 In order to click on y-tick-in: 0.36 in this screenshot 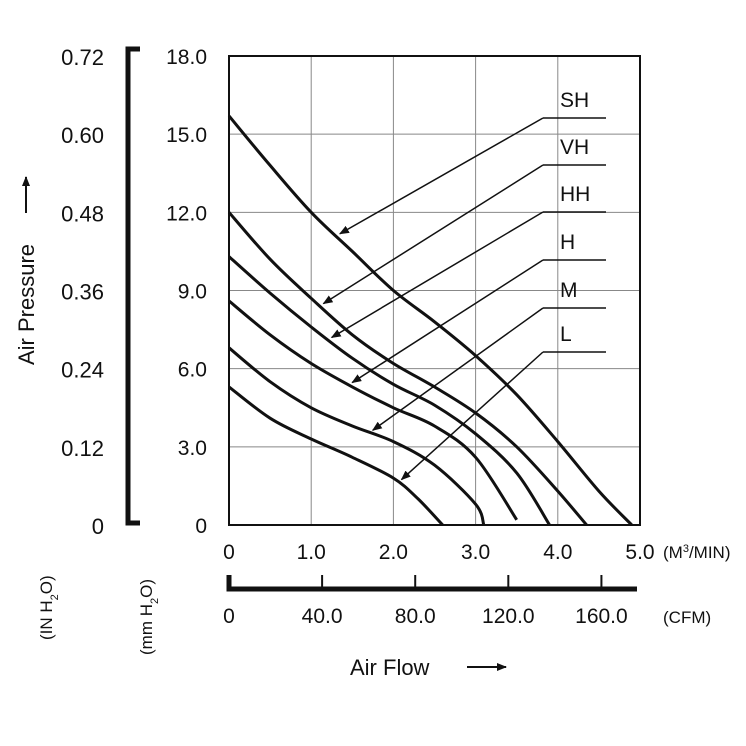, I will do `click(82, 292)`.